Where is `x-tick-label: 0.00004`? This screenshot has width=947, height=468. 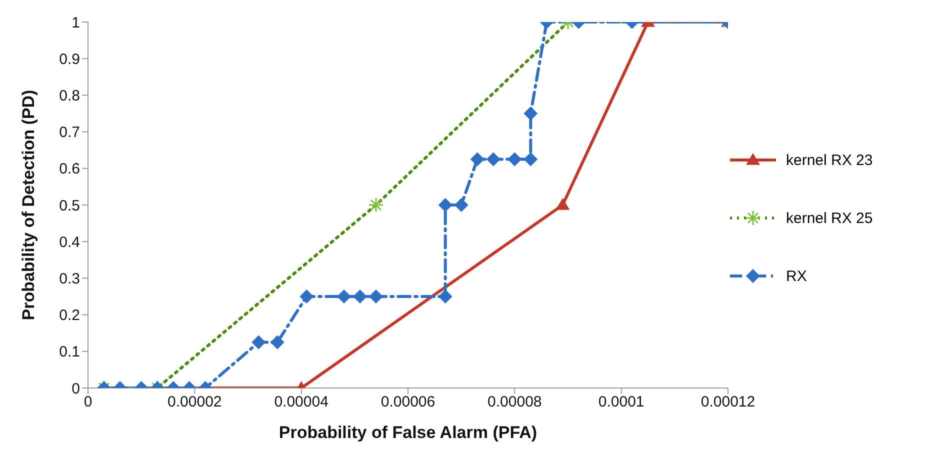
x-tick-label: 0.00004 is located at coordinates (301, 402).